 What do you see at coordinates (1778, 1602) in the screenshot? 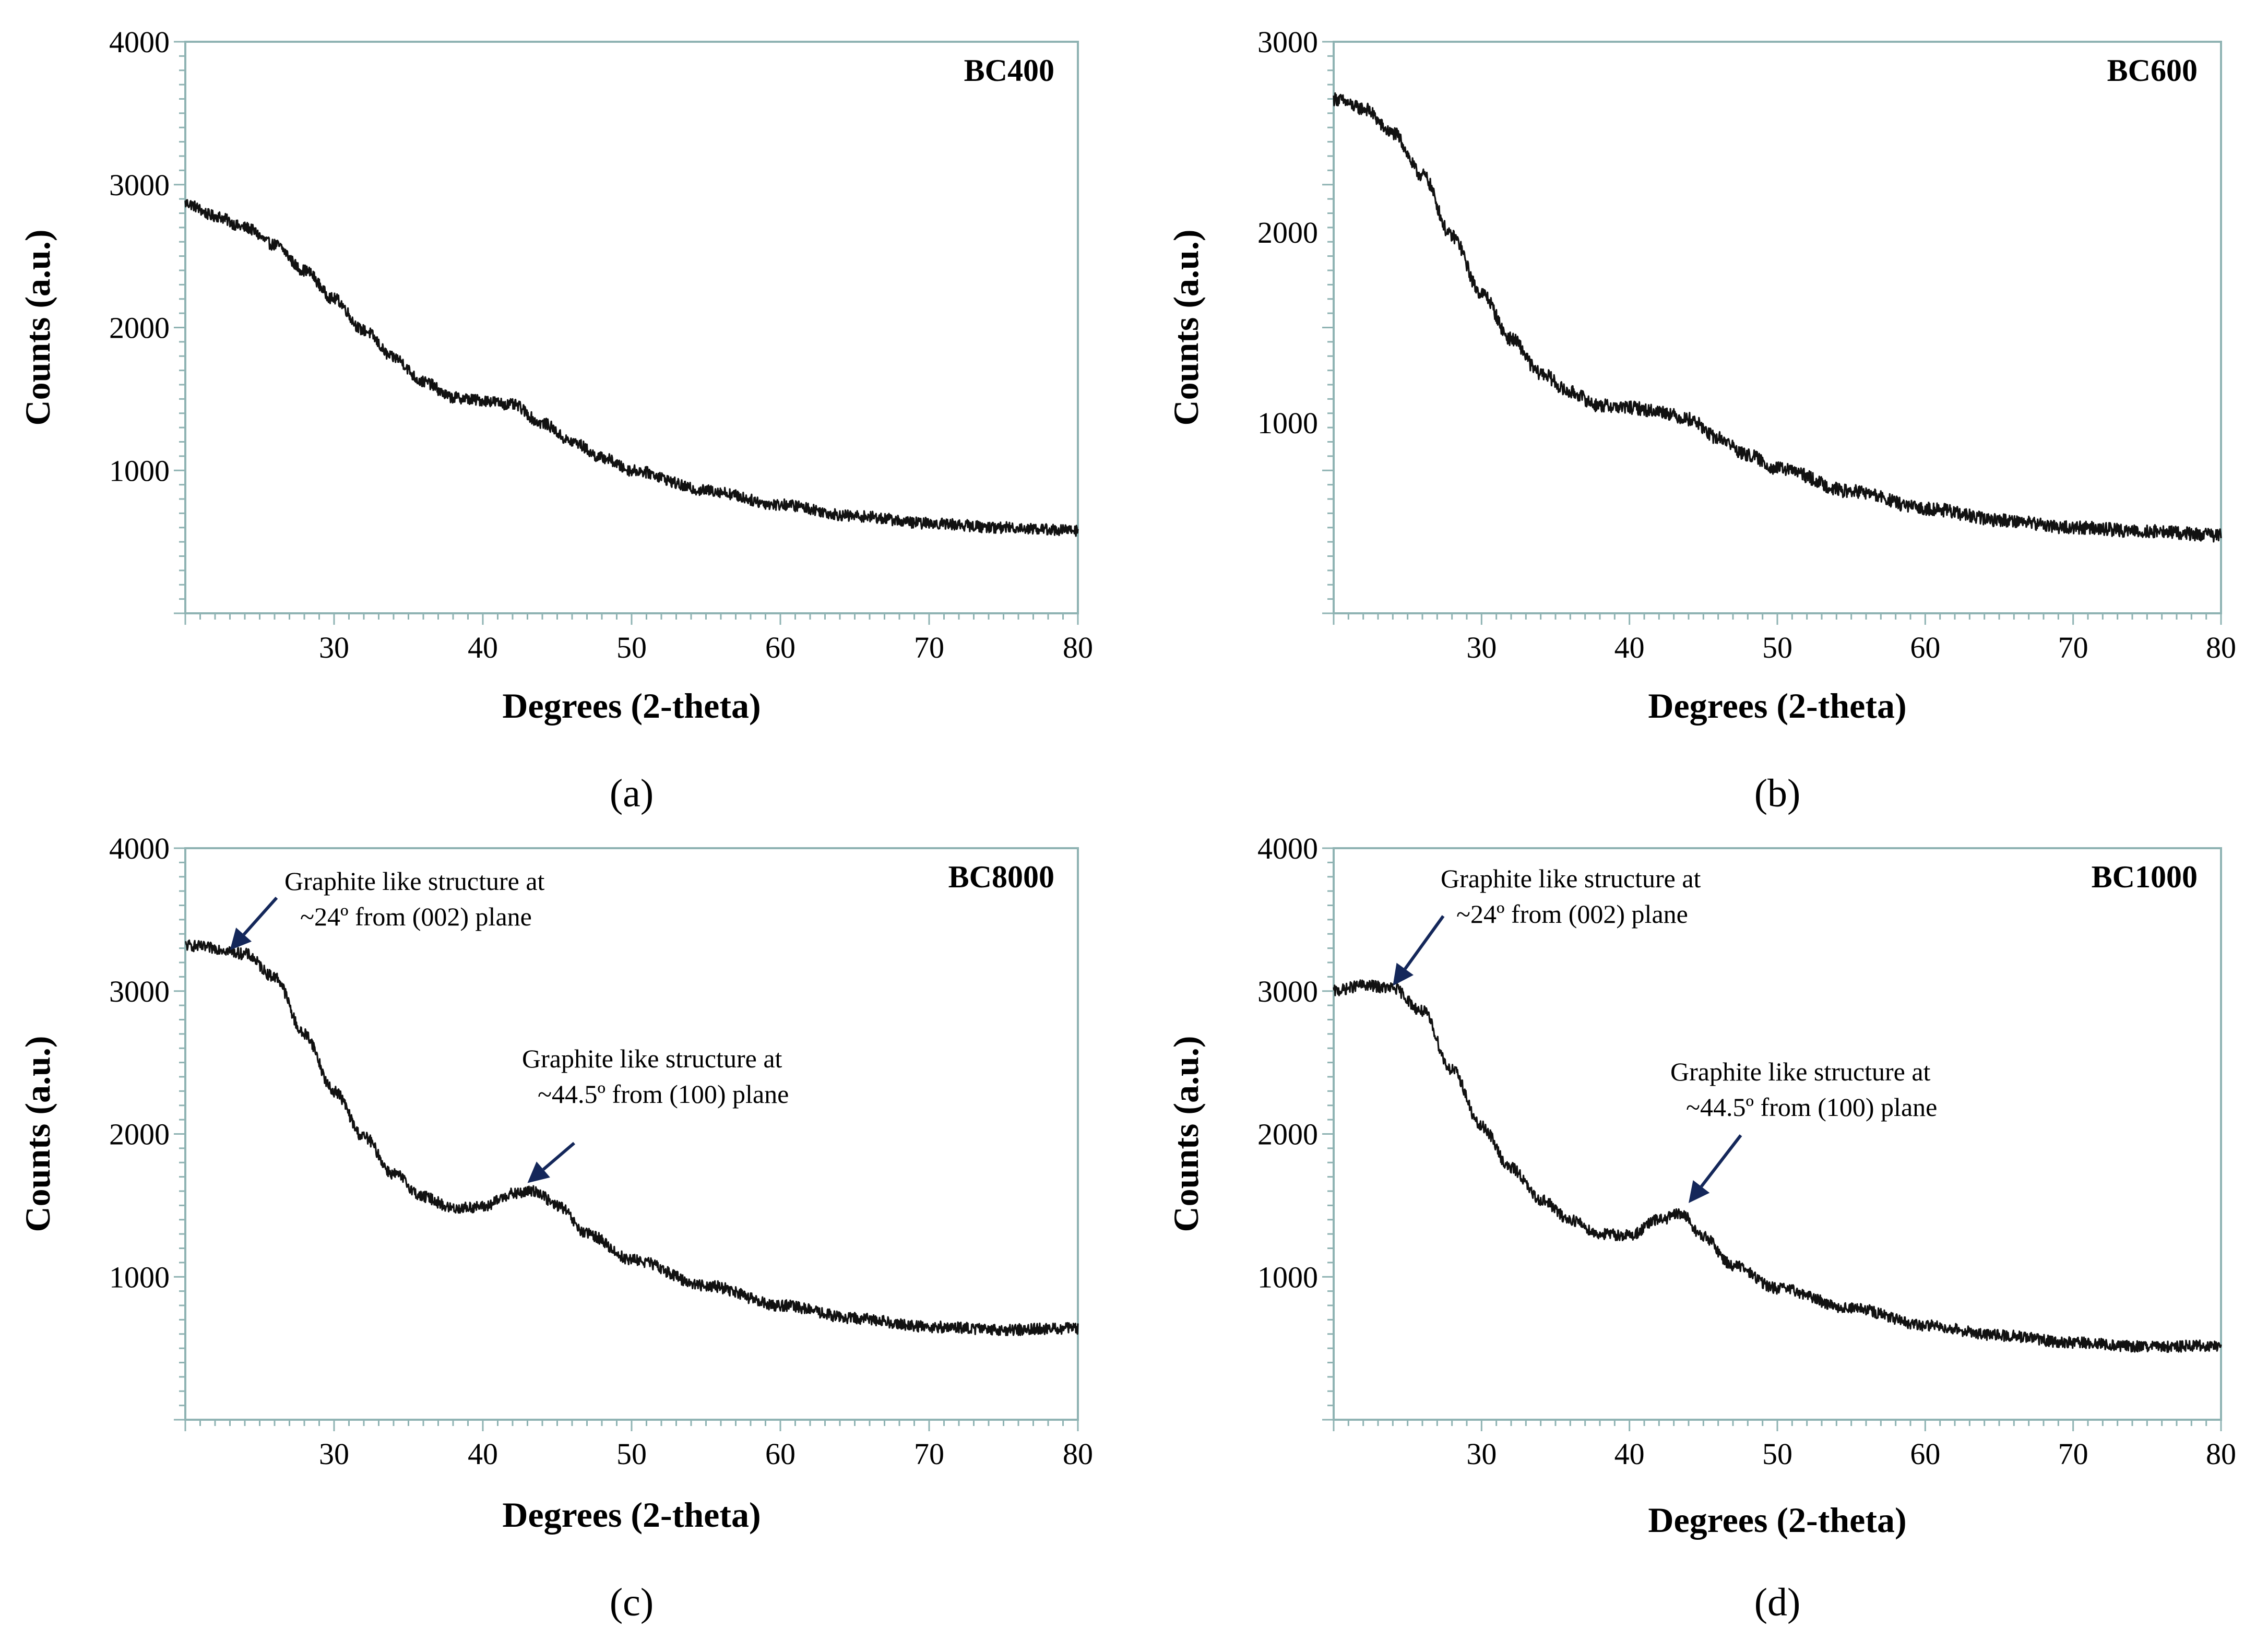
I see `panel-caption: (d)` at bounding box center [1778, 1602].